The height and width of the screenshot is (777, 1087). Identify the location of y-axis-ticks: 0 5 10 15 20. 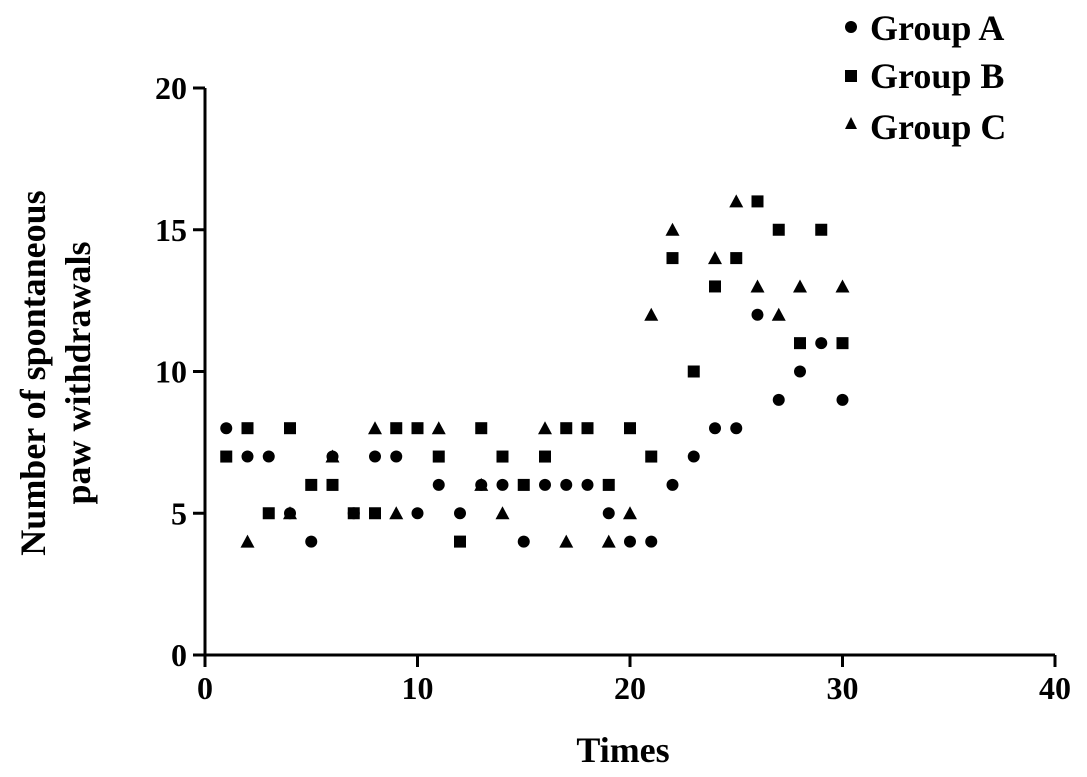
(180, 371).